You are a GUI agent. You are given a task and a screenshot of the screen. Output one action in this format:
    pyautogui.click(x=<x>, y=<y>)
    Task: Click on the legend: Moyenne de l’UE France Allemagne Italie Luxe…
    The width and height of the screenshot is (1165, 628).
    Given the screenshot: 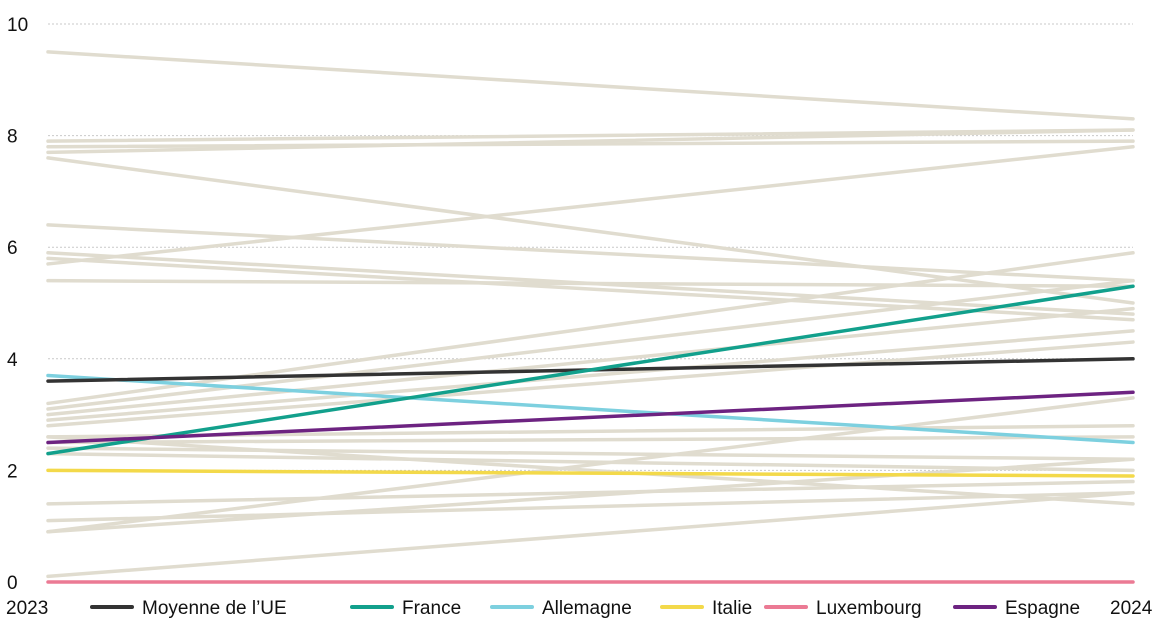 What is the action you would take?
    pyautogui.click(x=585, y=608)
    